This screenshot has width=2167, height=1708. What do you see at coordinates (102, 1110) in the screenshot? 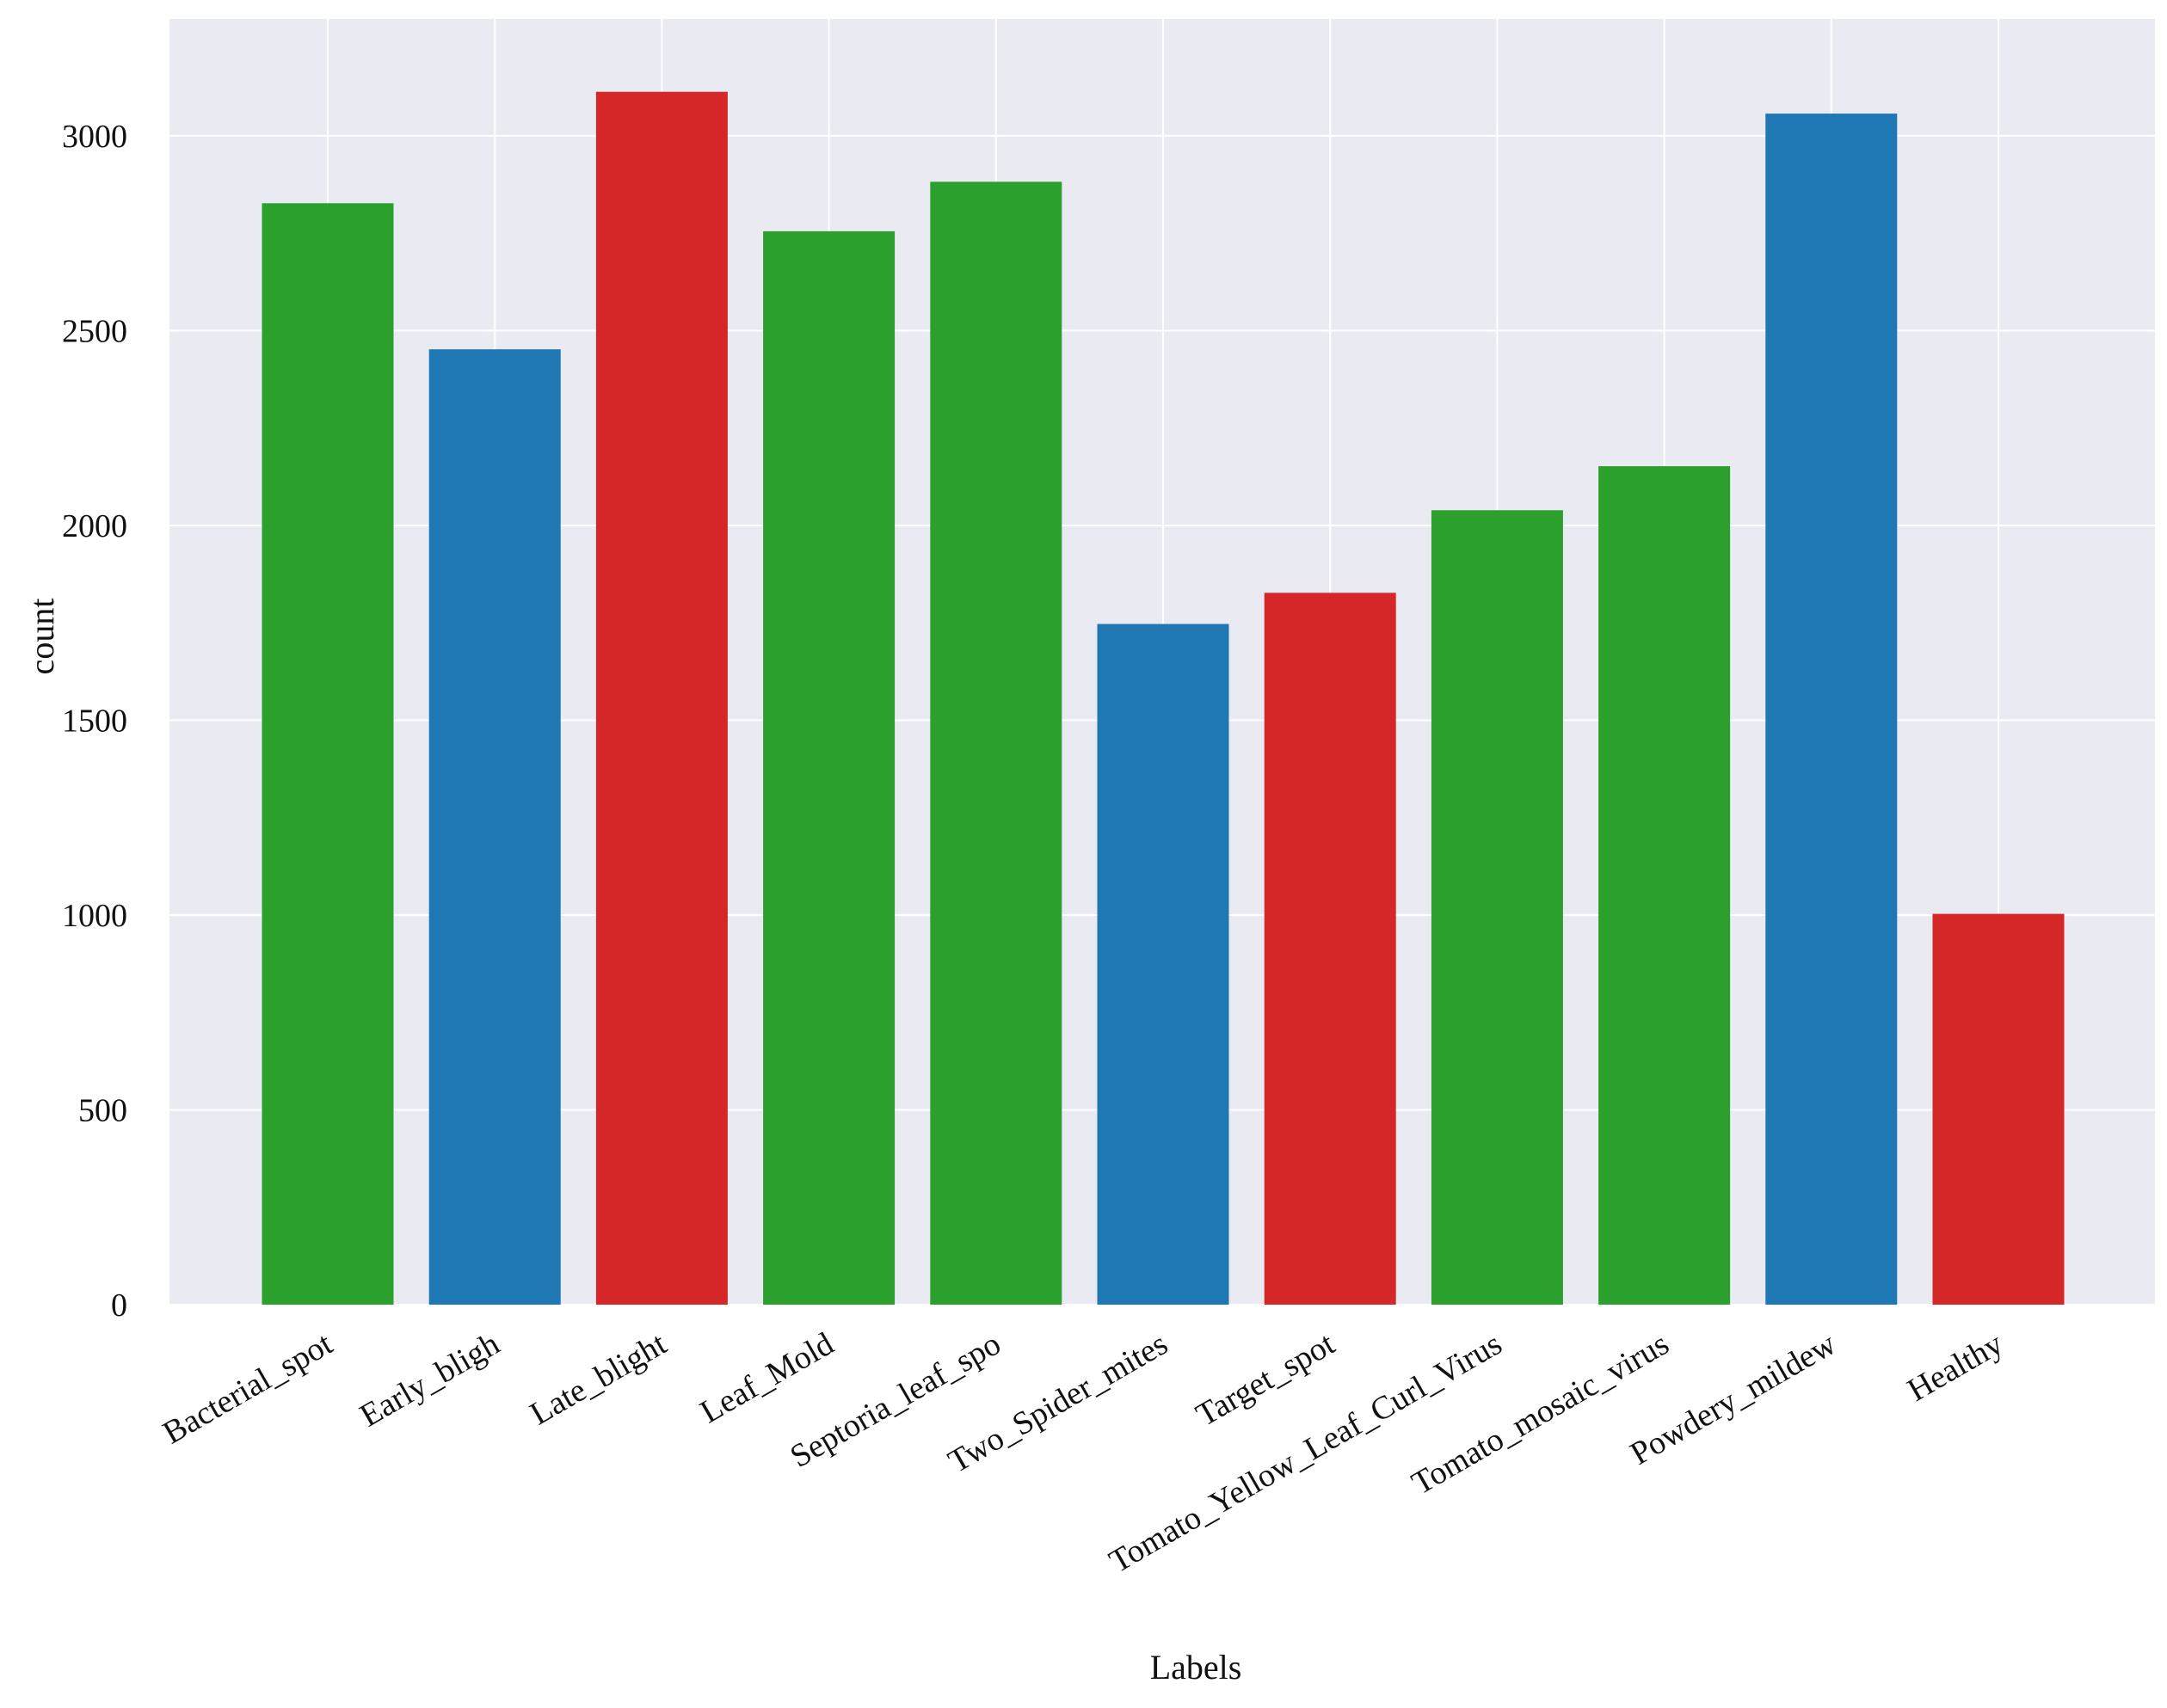
I see `y-tick-label: 500` at bounding box center [102, 1110].